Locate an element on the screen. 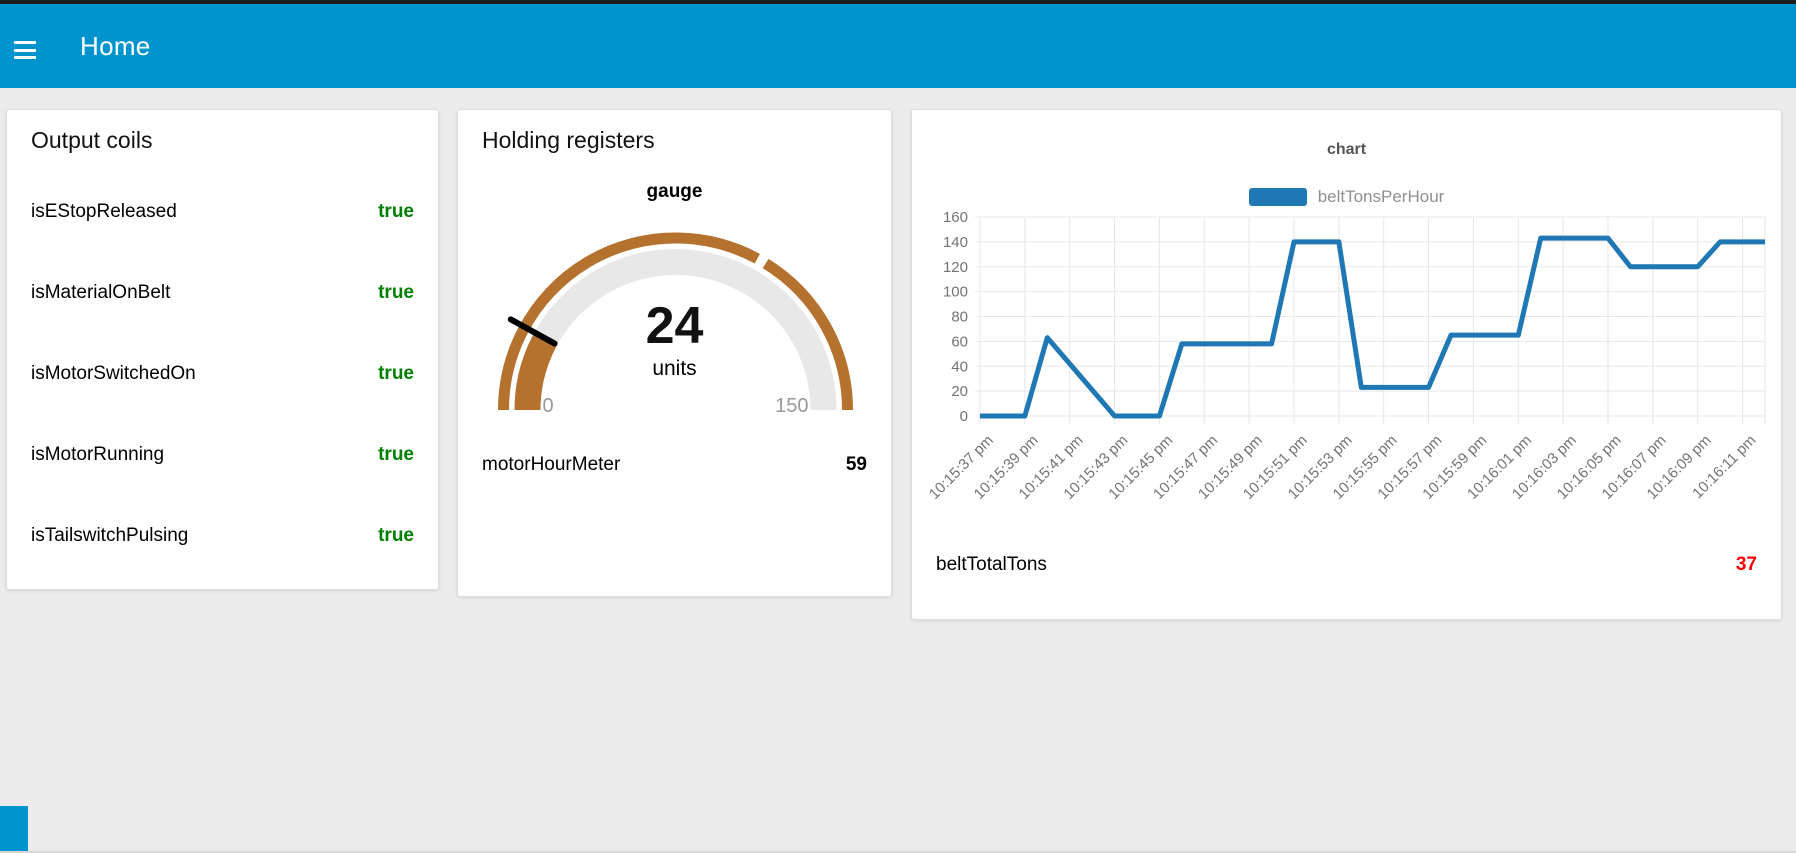  total-label: beltTotalTons is located at coordinates (991, 564).